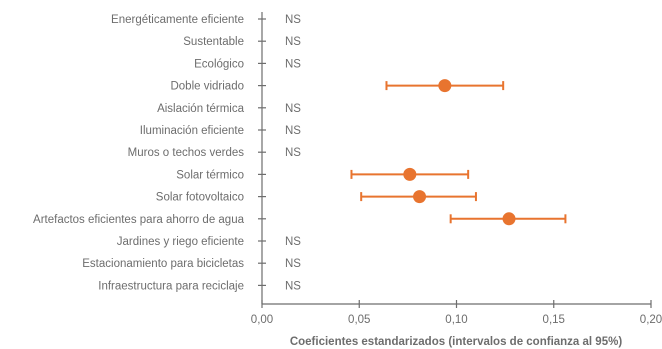 The width and height of the screenshot is (662, 349). Describe the element at coordinates (177, 20) in the screenshot. I see `category-label: Energéticamente eficiente` at that location.